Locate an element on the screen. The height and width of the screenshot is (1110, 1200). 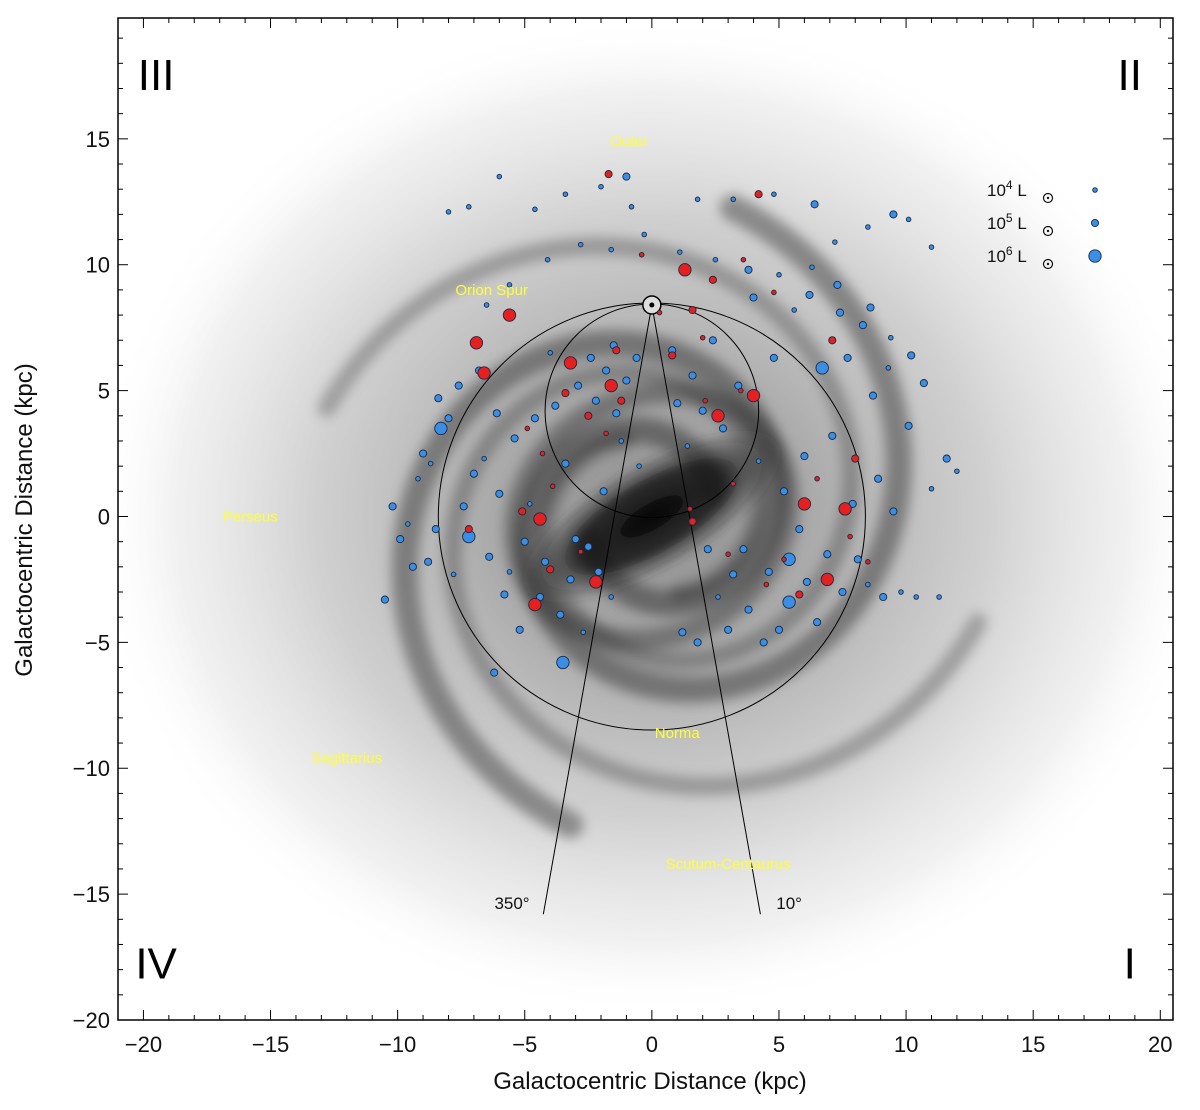
longitude-label: 10° is located at coordinates (789, 903).